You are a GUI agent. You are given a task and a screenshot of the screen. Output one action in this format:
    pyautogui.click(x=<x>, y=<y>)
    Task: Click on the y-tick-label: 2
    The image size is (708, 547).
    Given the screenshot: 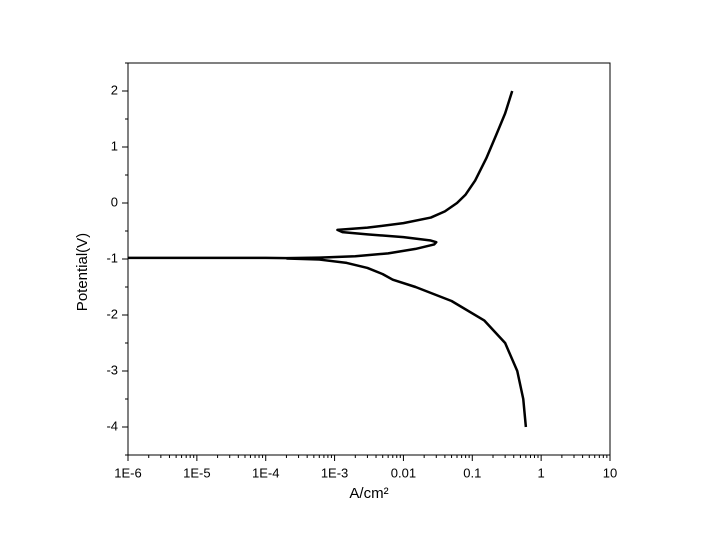 What is the action you would take?
    pyautogui.click(x=114, y=89)
    